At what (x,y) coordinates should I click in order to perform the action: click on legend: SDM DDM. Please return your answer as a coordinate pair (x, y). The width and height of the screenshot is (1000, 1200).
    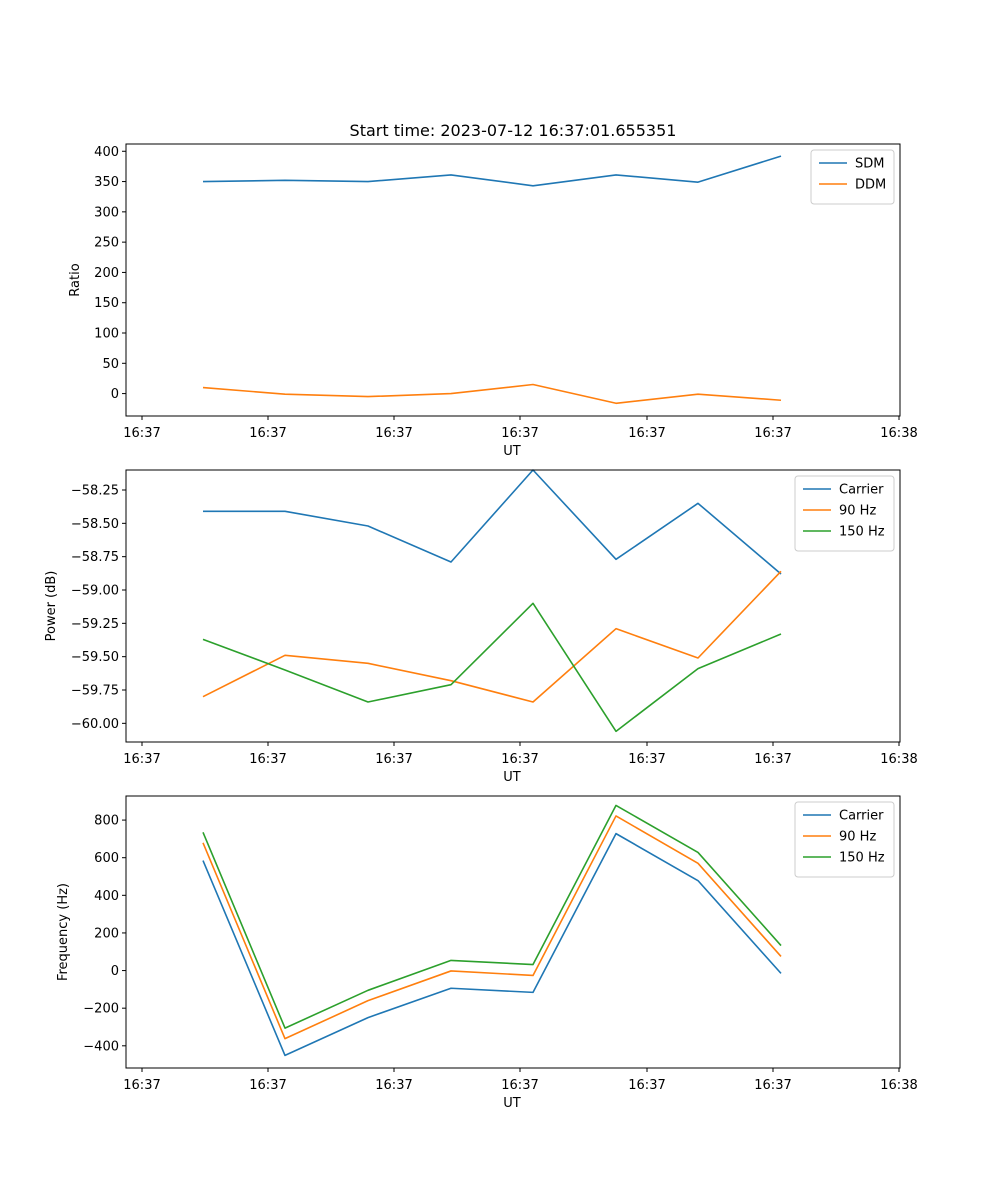
    Looking at the image, I should click on (852, 177).